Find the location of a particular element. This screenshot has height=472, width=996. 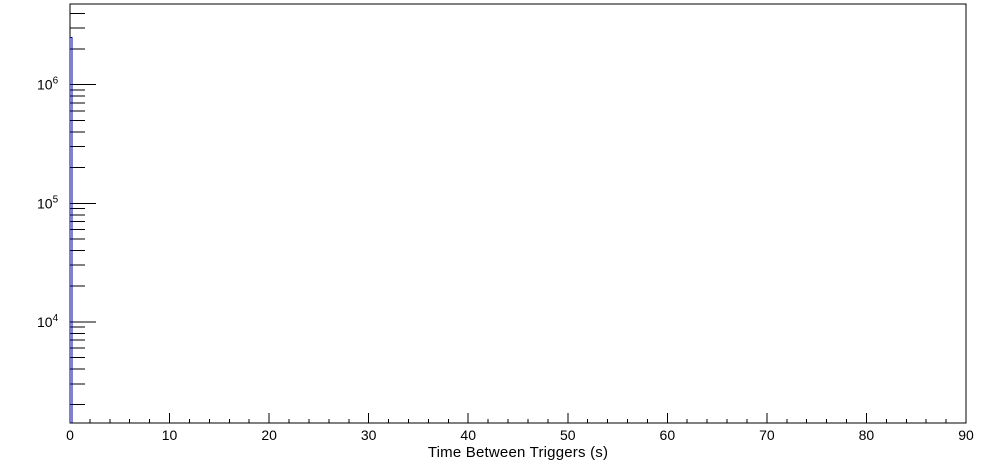

x-axis-title: Time Between Triggers (s) is located at coordinates (518, 452).